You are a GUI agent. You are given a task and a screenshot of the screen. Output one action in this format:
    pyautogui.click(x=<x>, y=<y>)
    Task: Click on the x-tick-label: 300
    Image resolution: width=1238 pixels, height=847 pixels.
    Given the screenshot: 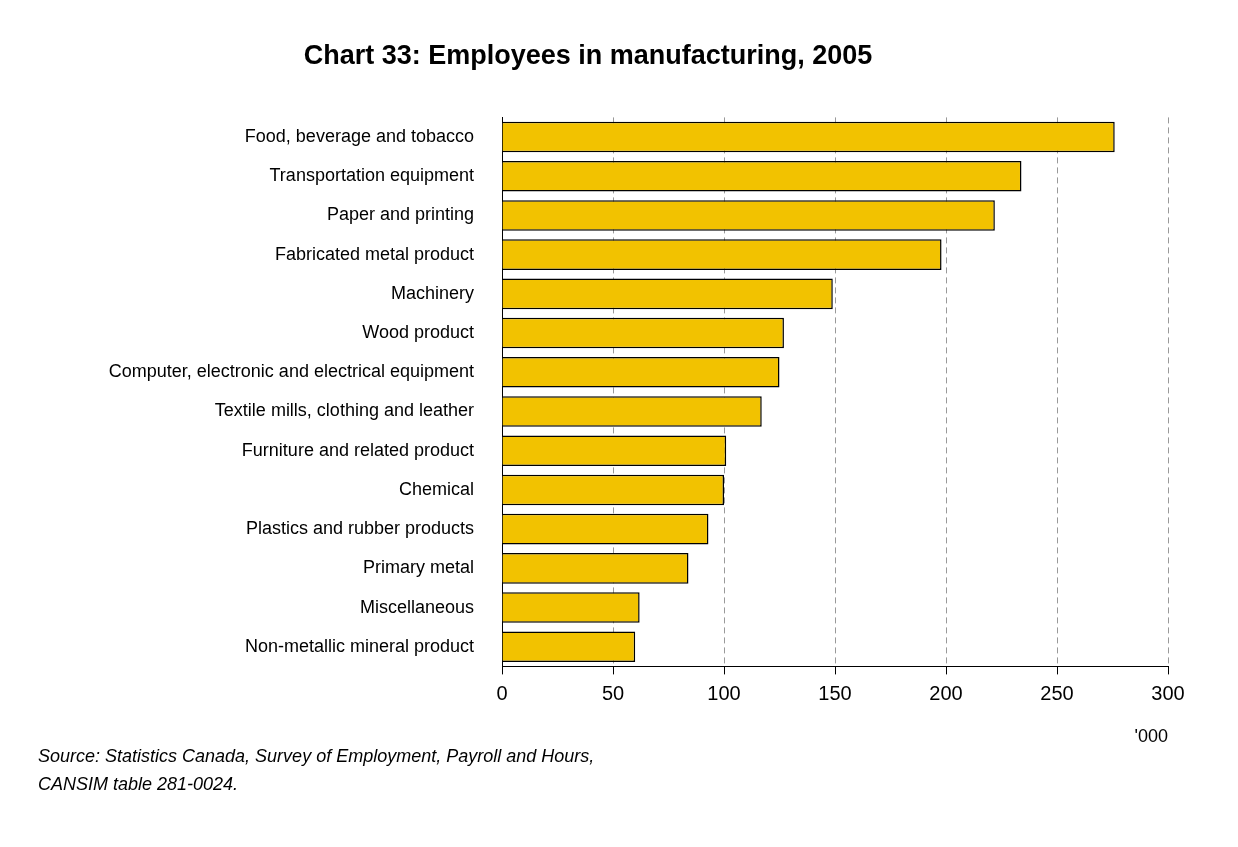 What is the action you would take?
    pyautogui.click(x=1168, y=692)
    